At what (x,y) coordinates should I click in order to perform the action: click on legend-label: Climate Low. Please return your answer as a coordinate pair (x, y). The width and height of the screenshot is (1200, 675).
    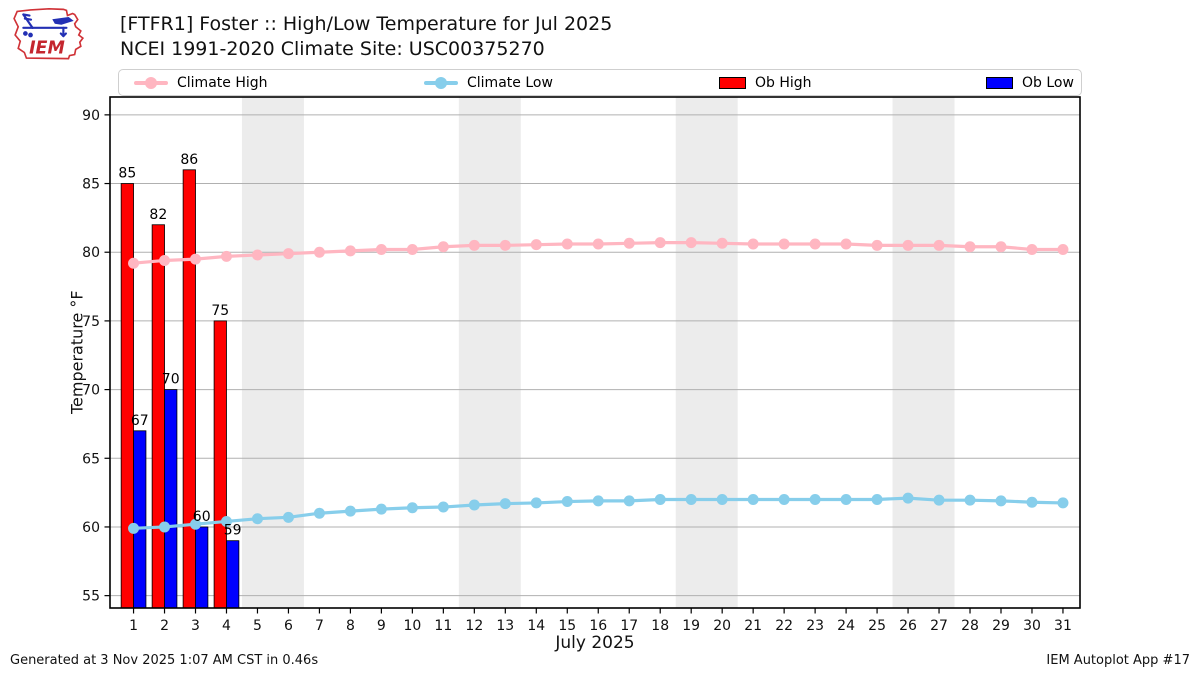
    Looking at the image, I should click on (510, 82).